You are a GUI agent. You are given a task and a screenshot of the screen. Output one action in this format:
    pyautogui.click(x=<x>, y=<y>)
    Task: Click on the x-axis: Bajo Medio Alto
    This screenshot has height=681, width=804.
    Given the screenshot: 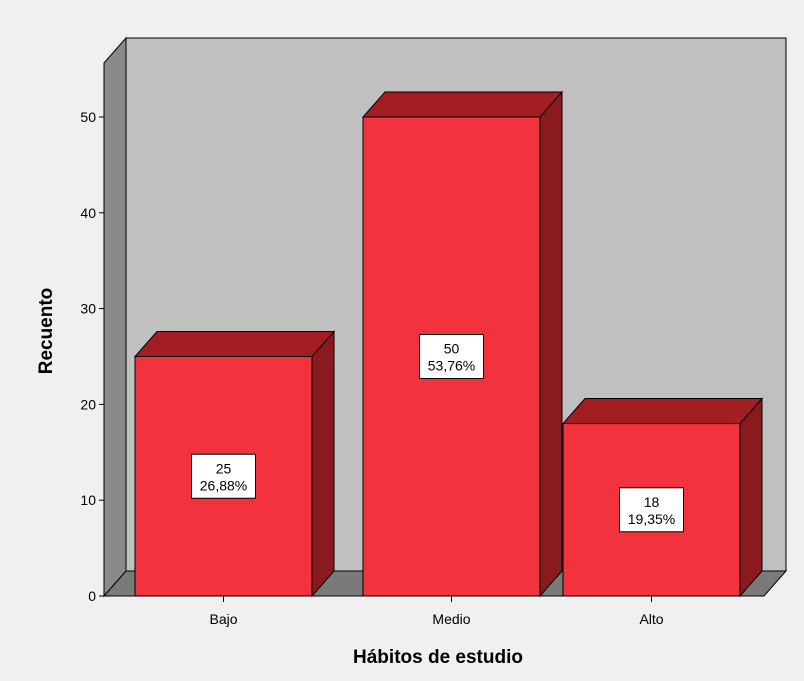 What is the action you would take?
    pyautogui.click(x=434, y=611)
    